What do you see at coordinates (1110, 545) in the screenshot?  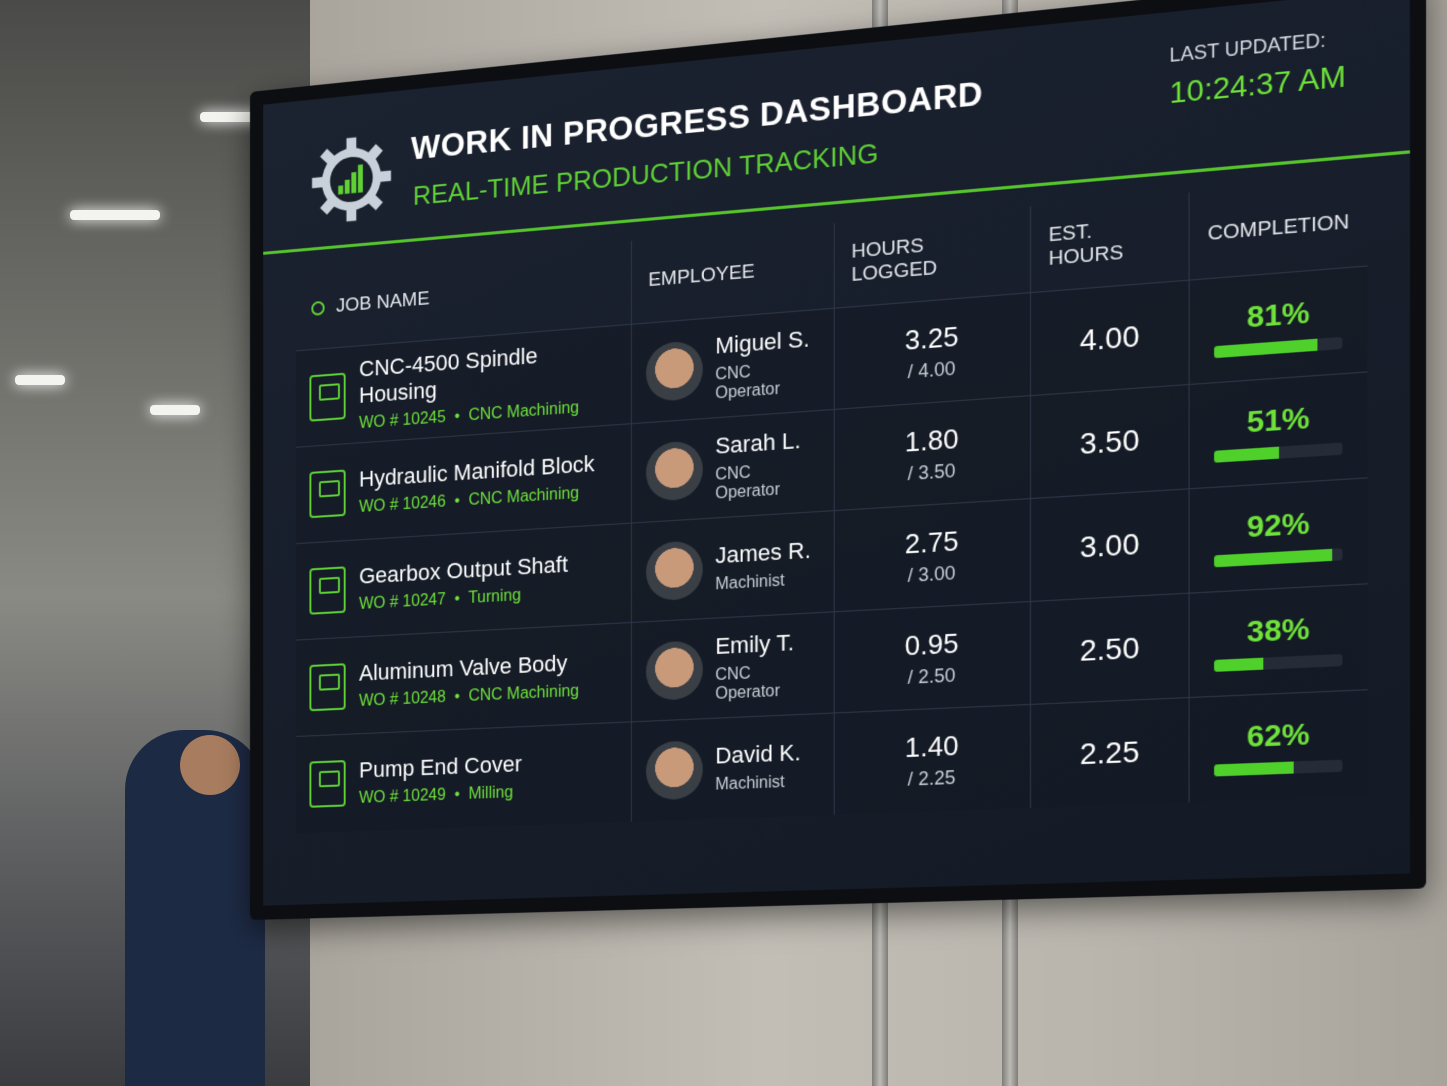 I see `est-hours: 3.00` at bounding box center [1110, 545].